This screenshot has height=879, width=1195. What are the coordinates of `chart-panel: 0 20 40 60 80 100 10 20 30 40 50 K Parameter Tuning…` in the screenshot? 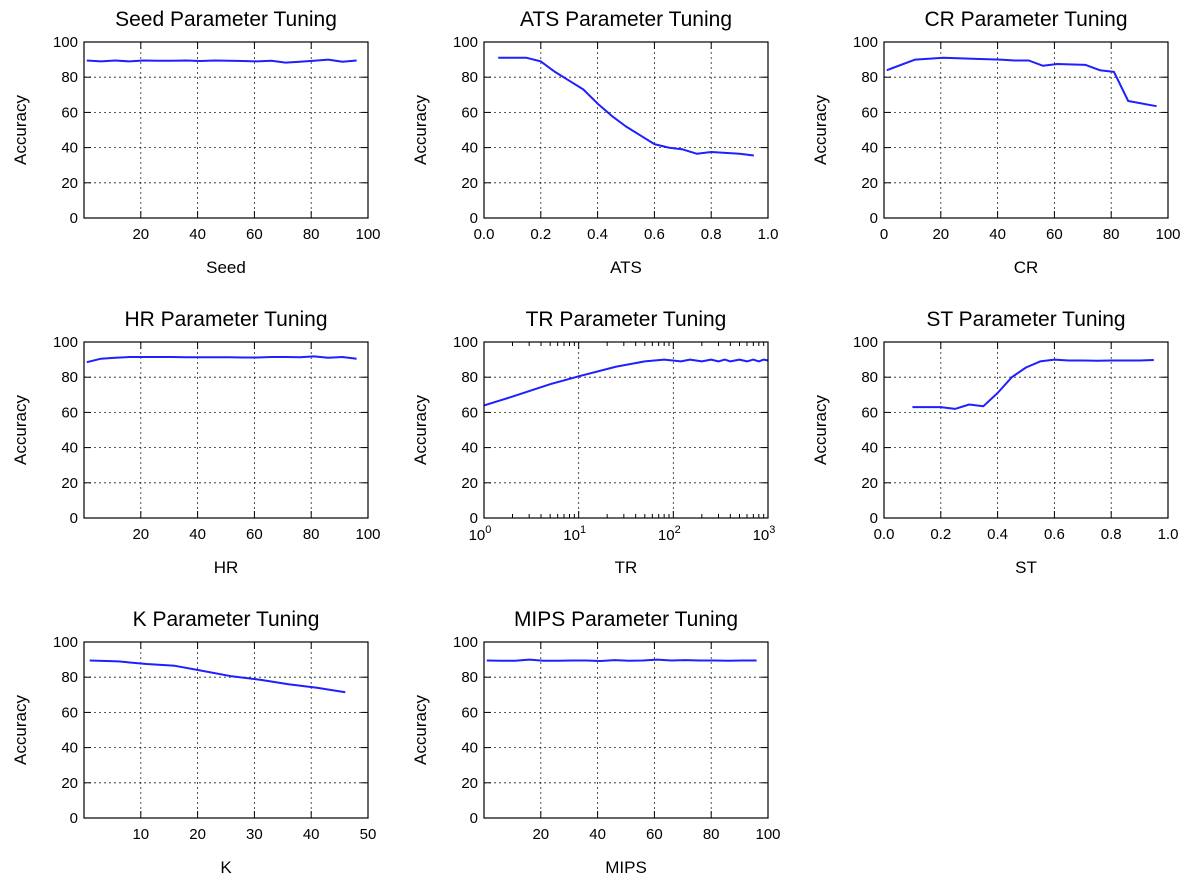 It's located at (193, 742).